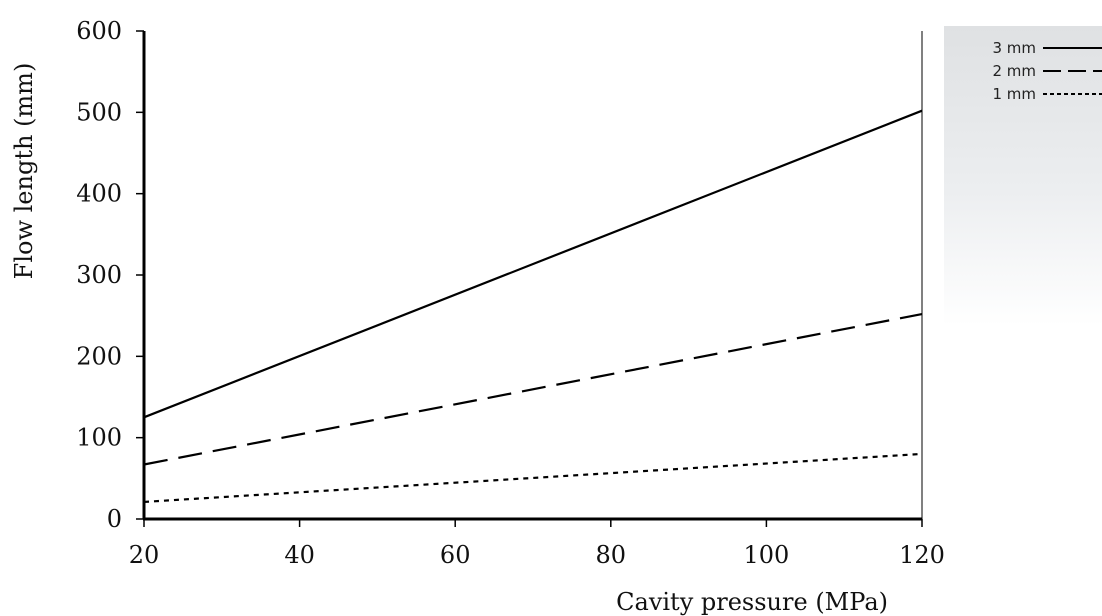  Describe the element at coordinates (533, 478) in the screenshot. I see `series-line-1-mm` at that location.